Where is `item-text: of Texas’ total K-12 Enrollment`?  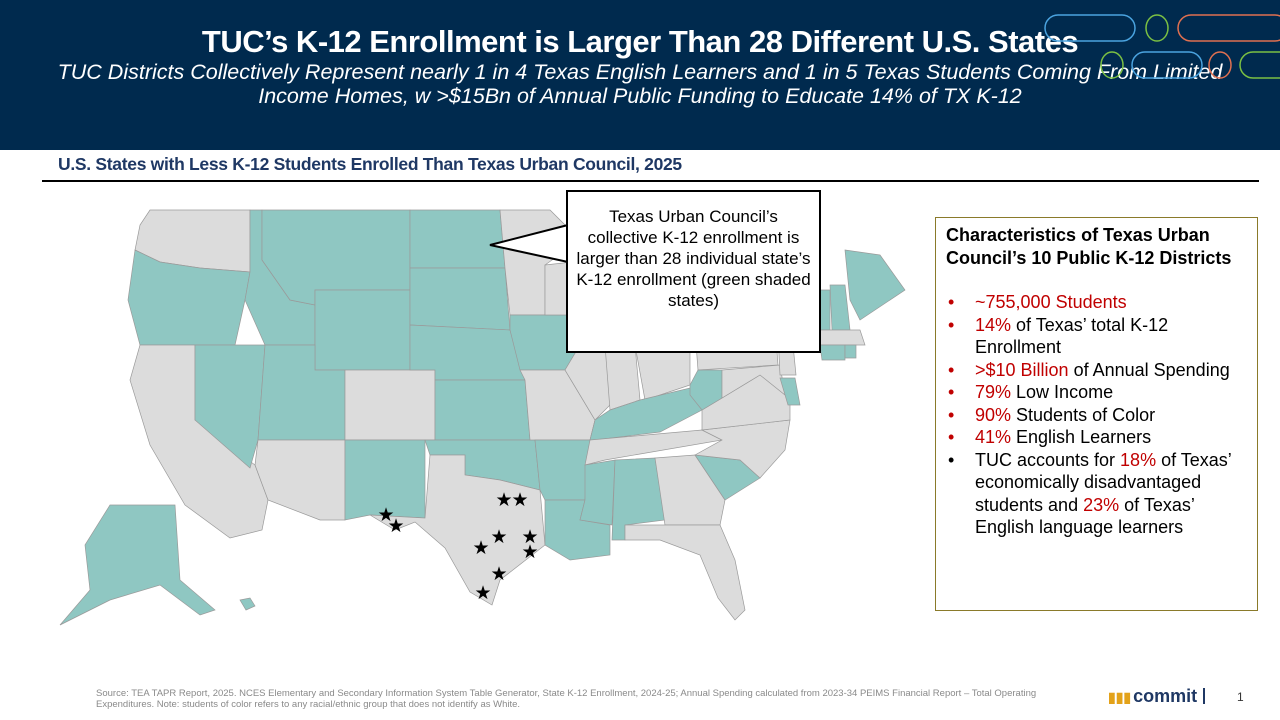
item-text: of Texas’ total K-12 Enrollment is located at coordinates (1072, 336).